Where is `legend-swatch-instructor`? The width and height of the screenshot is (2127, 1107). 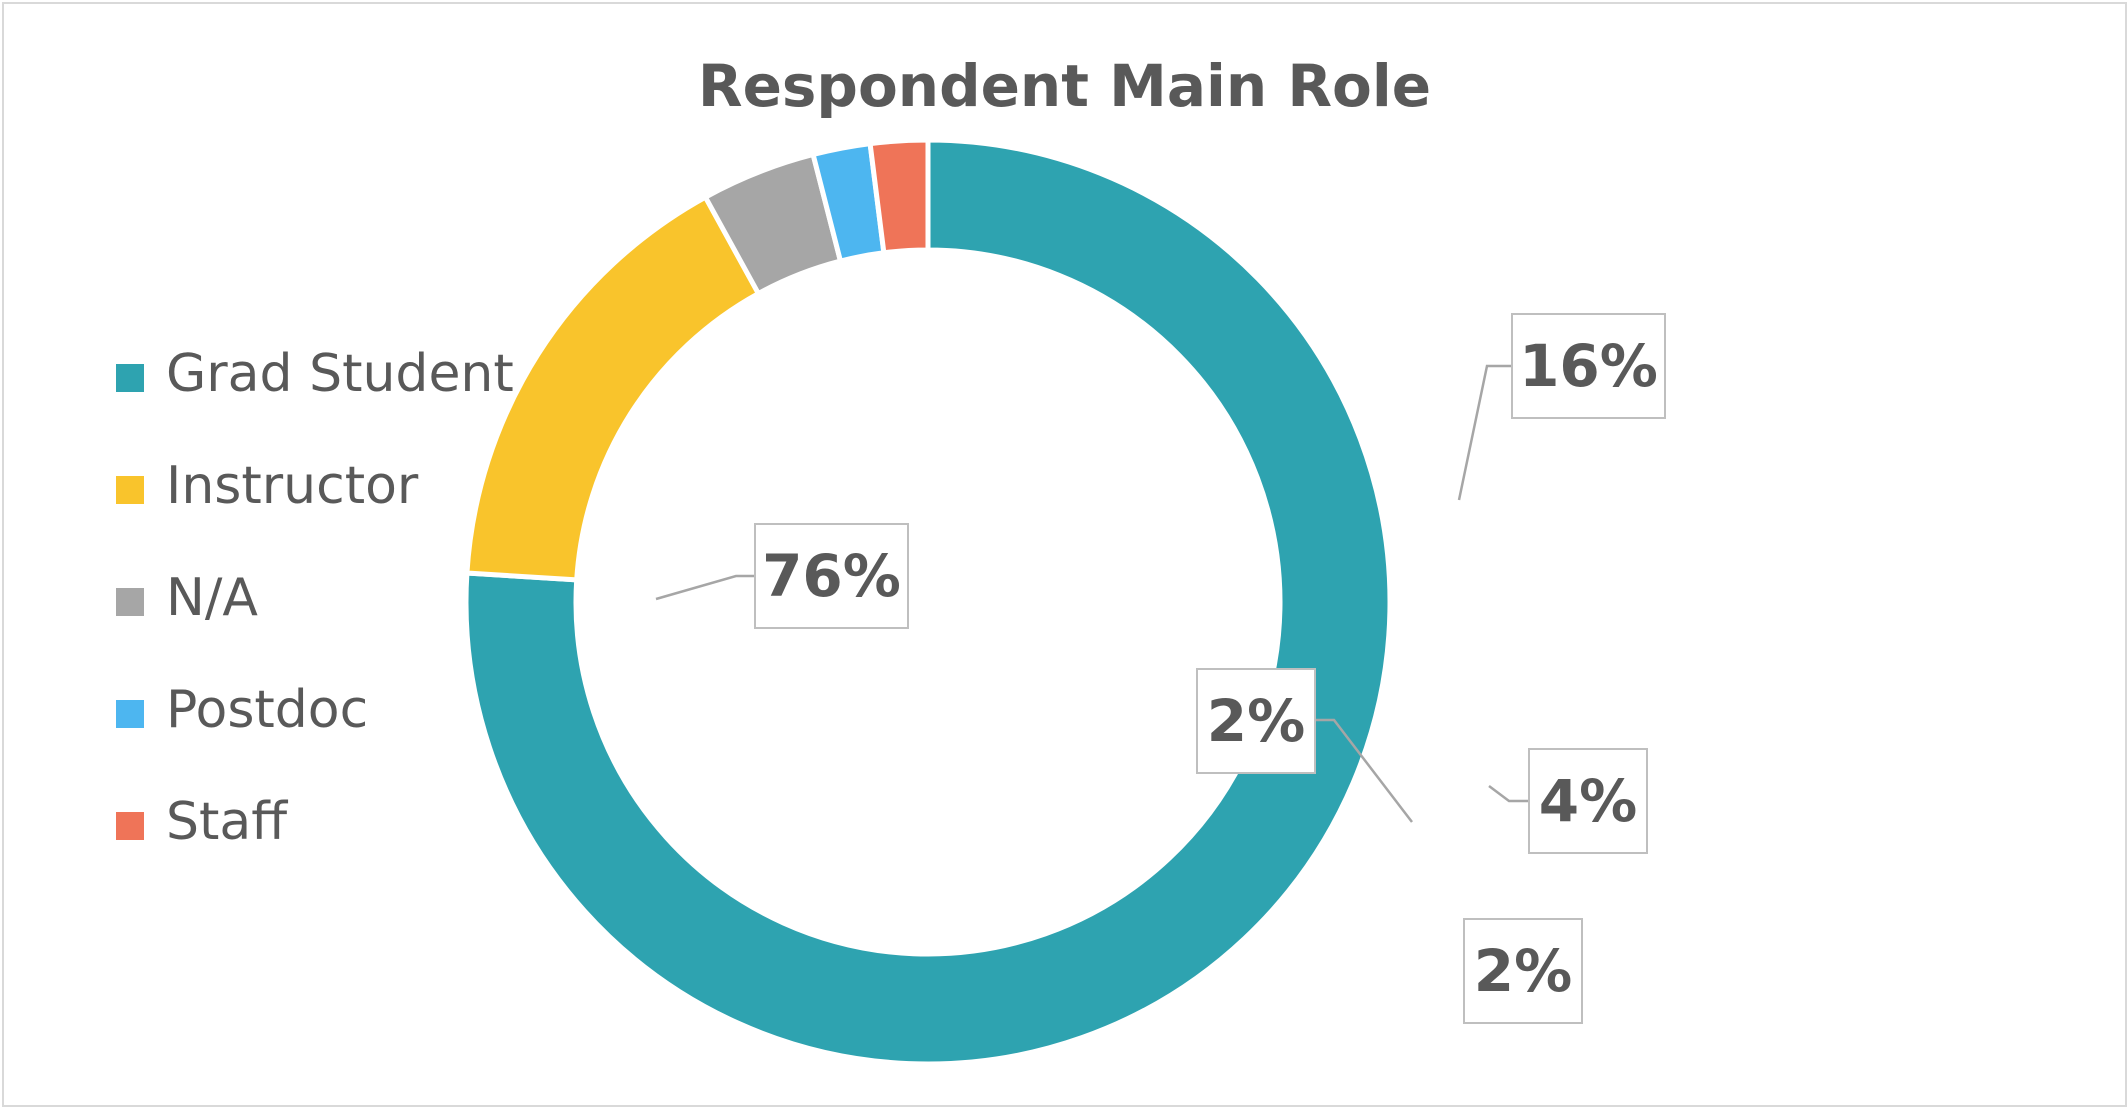 legend-swatch-instructor is located at coordinates (130, 490).